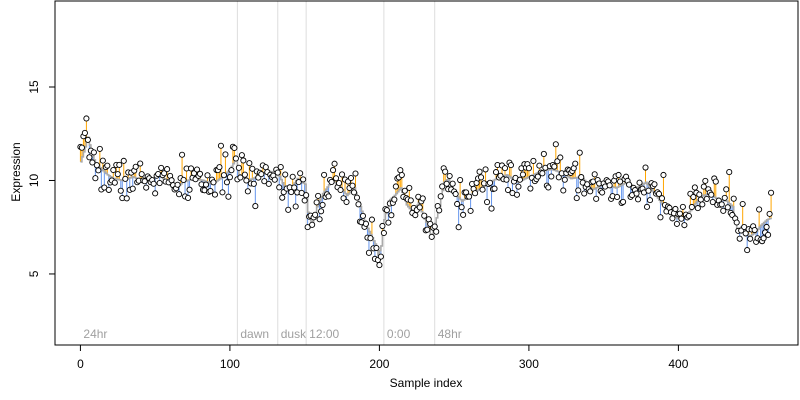  What do you see at coordinates (95, 334) in the screenshot?
I see `region-label: 24hr` at bounding box center [95, 334].